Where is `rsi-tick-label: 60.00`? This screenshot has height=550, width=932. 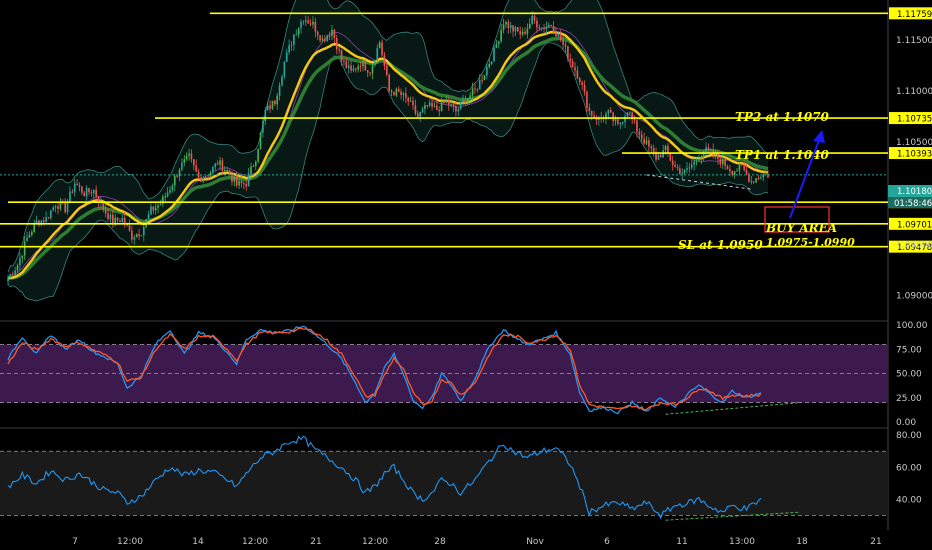 rsi-tick-label: 60.00 is located at coordinates (909, 468).